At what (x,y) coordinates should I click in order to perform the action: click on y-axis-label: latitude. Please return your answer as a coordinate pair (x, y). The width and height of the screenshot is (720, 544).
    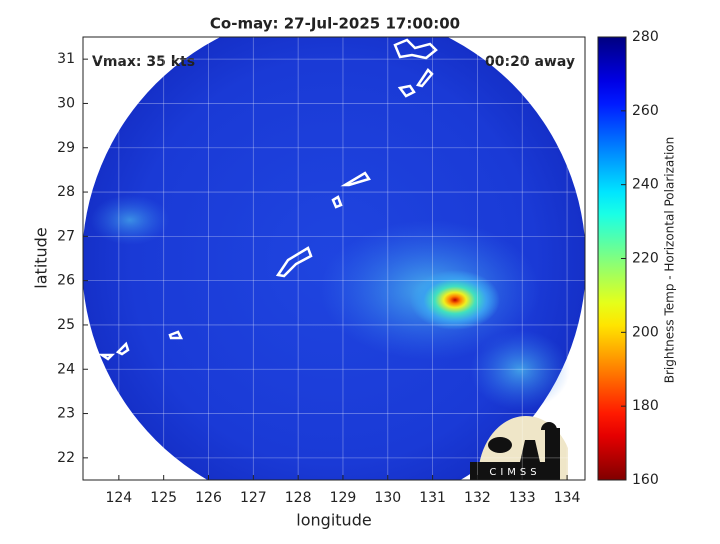
    Looking at the image, I should click on (41, 257).